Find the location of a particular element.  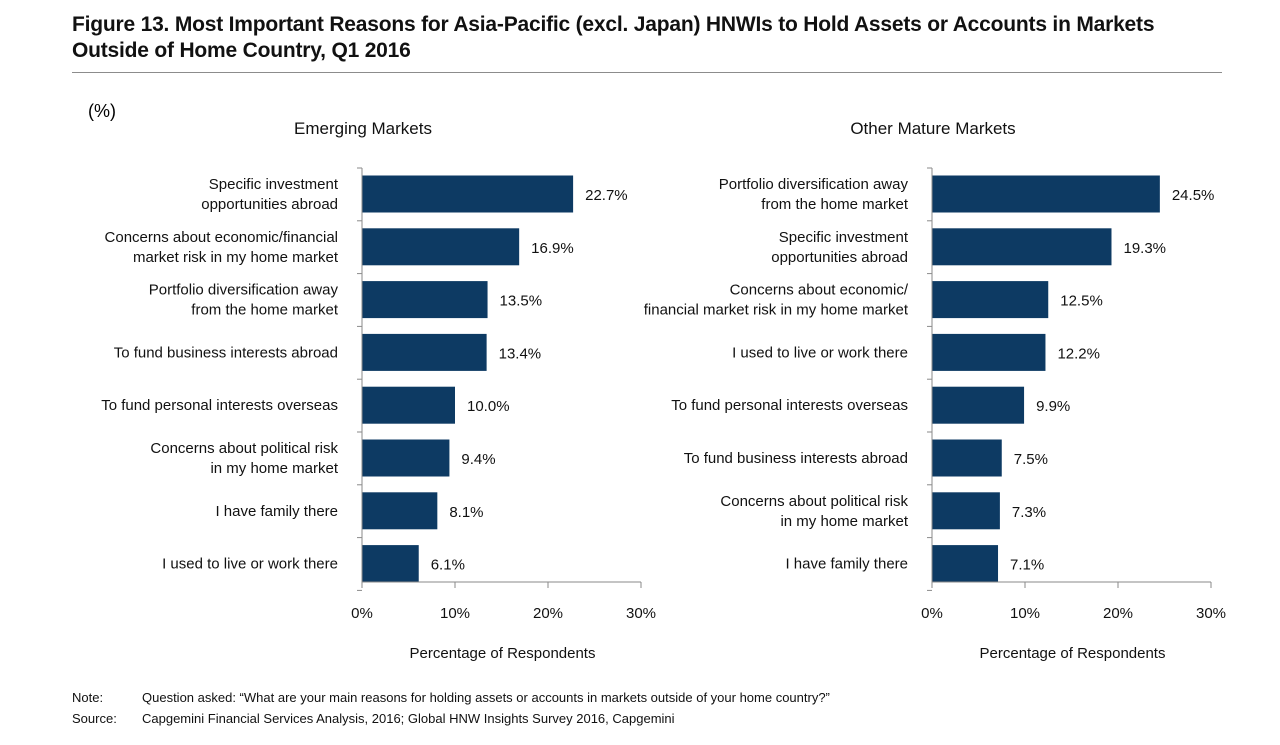

title-divider is located at coordinates (647, 72).